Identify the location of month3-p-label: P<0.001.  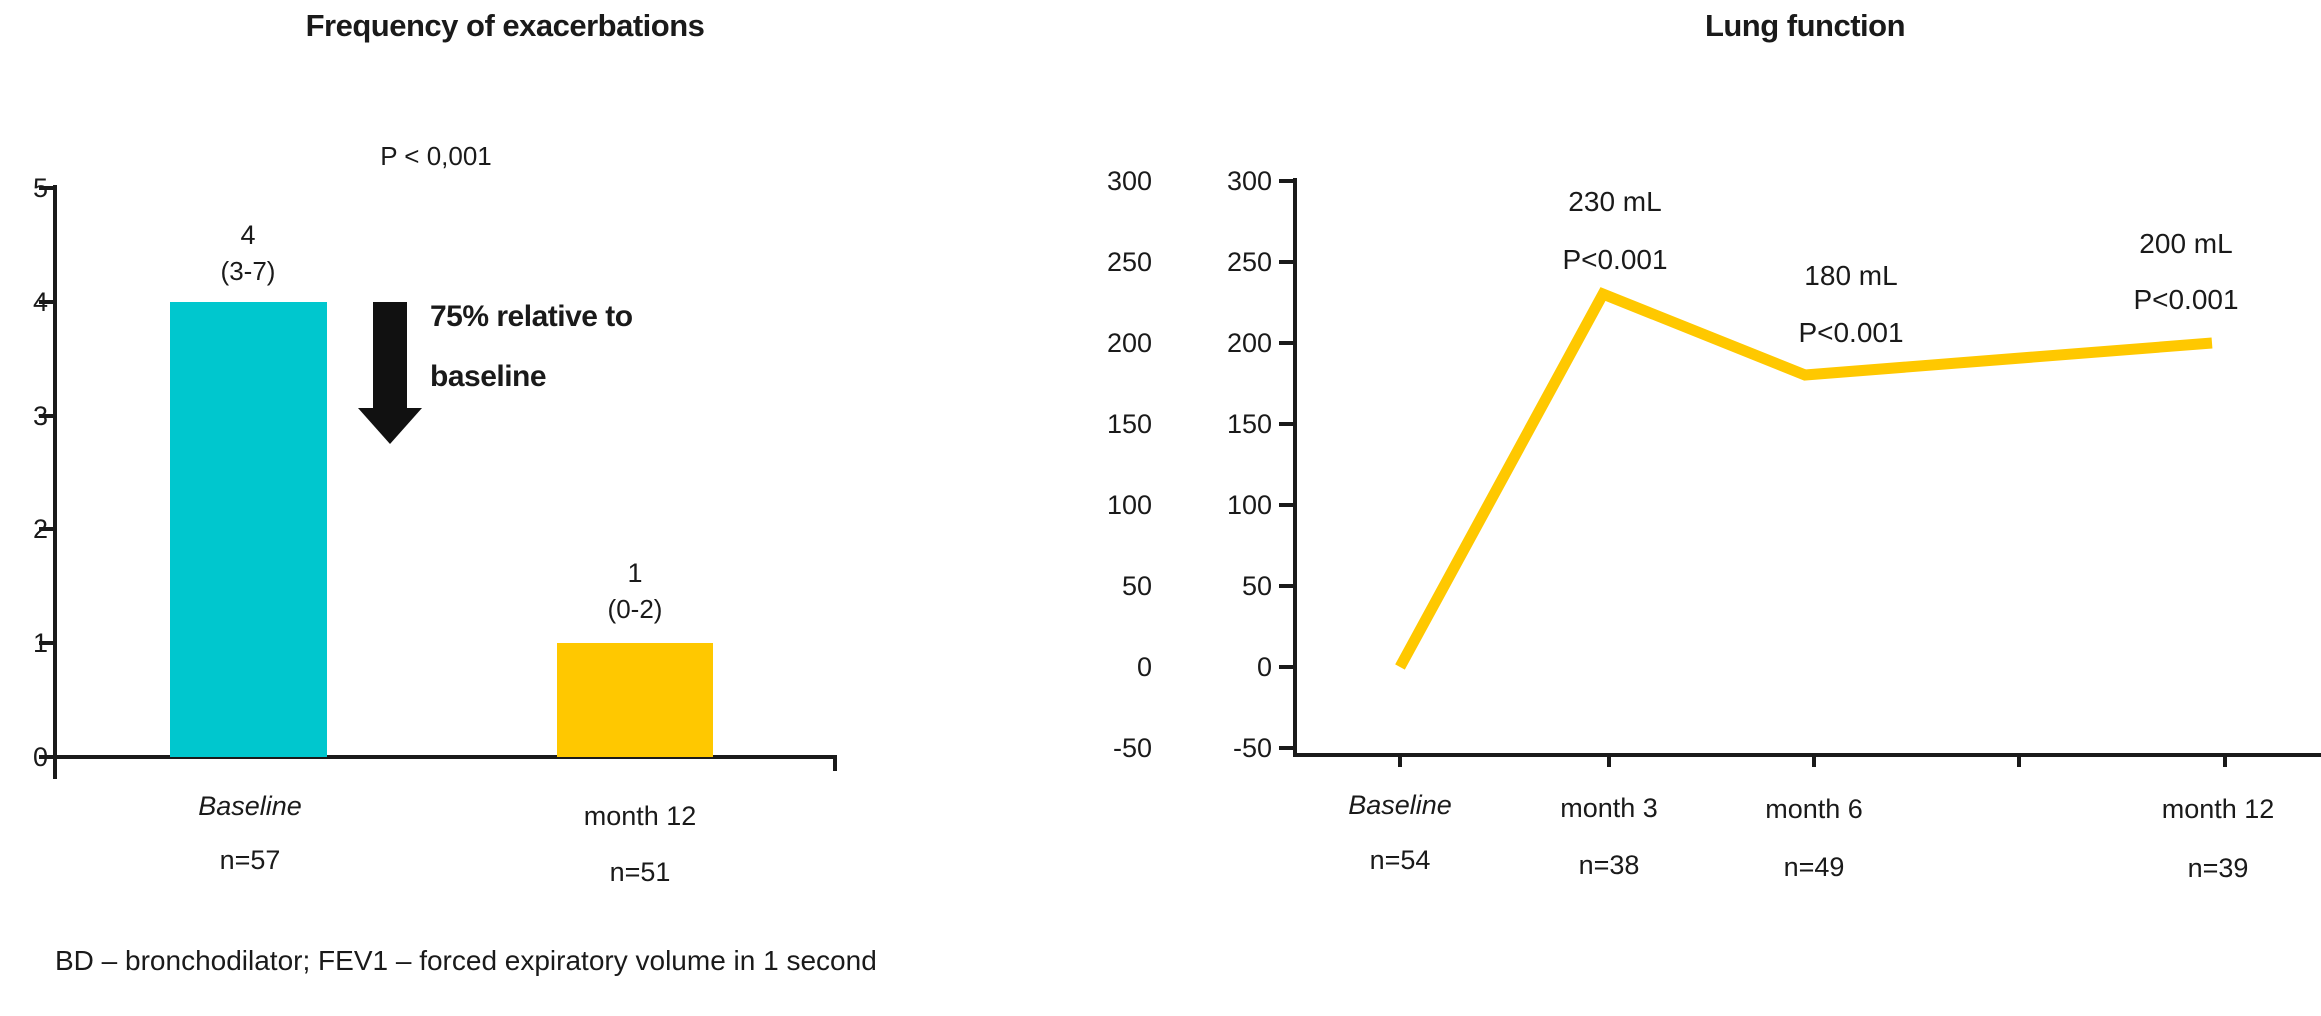
(1615, 259).